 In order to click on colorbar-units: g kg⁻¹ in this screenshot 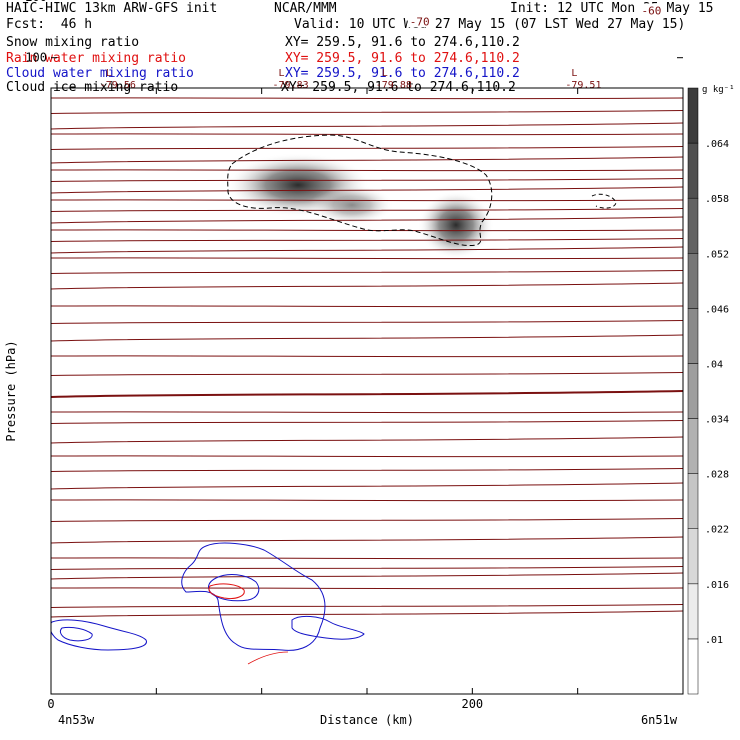, I will do `click(718, 90)`.